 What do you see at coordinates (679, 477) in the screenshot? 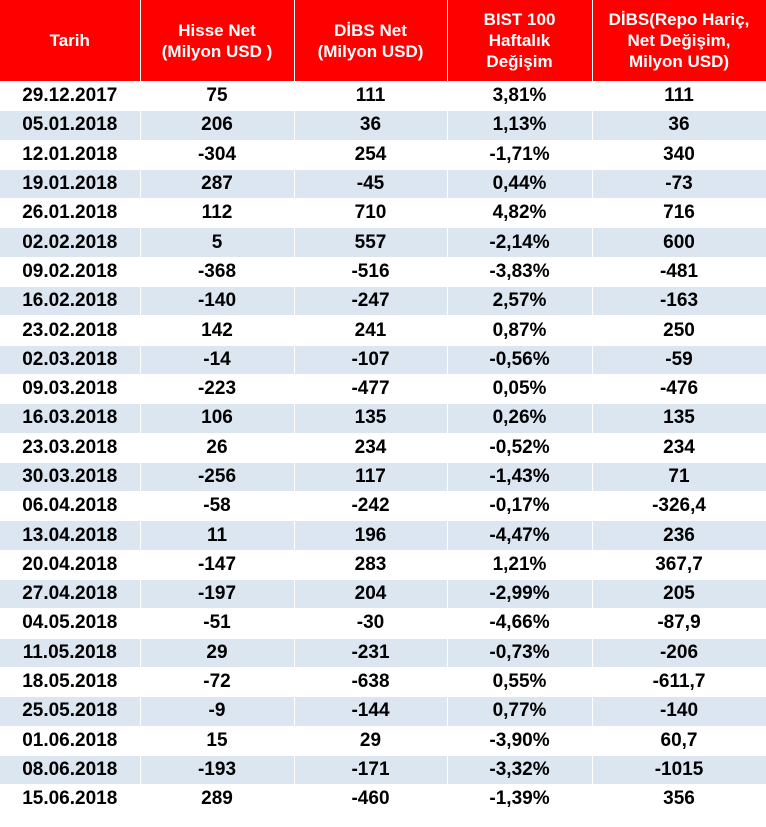
I see `cell-bond-net-change: 71` at bounding box center [679, 477].